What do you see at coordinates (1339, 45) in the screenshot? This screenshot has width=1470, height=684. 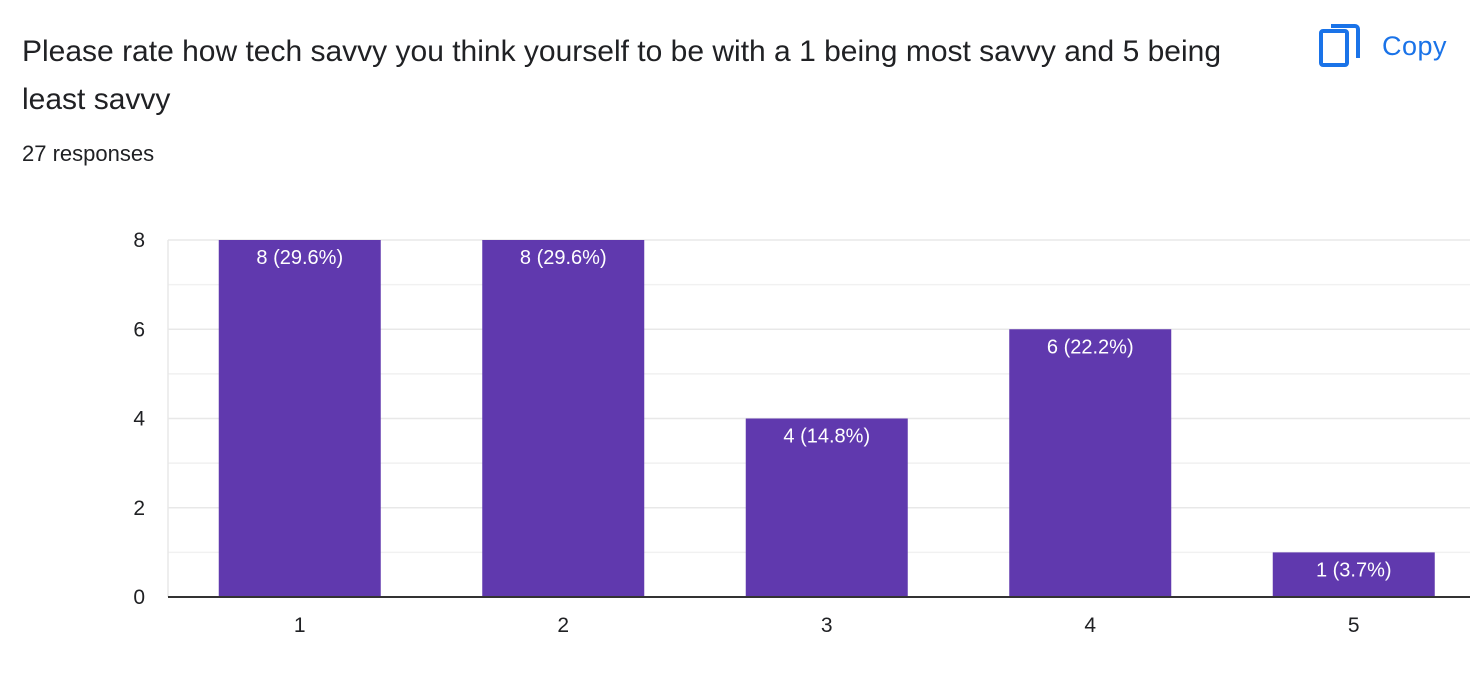 I see `copy-icon` at bounding box center [1339, 45].